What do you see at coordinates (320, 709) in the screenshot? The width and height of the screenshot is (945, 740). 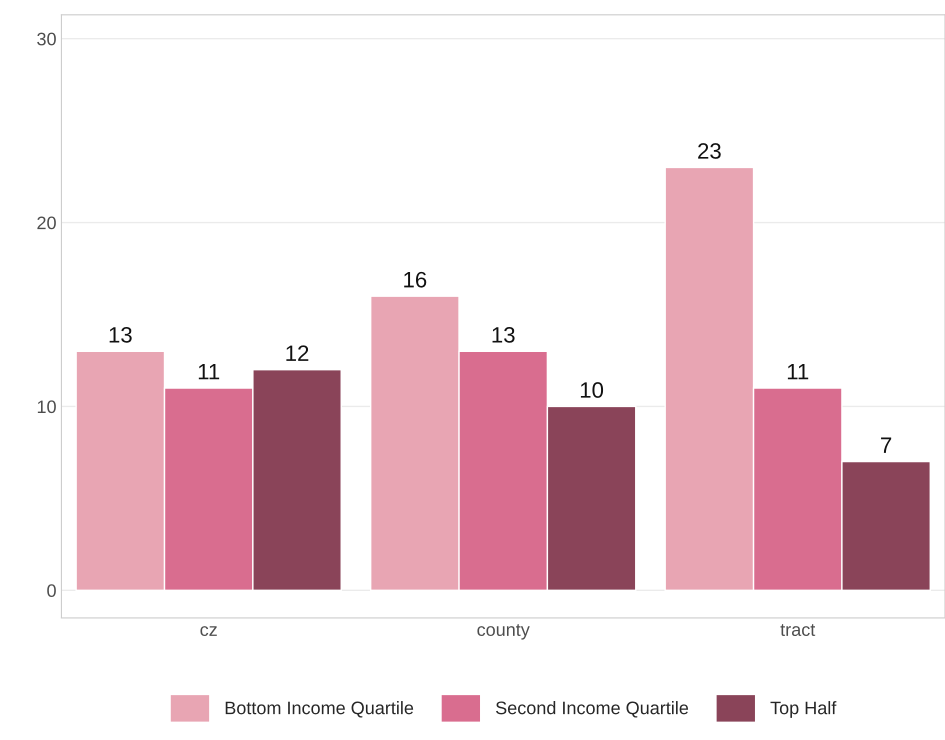 I see `legend-label: Bottom Income Quartile` at bounding box center [320, 709].